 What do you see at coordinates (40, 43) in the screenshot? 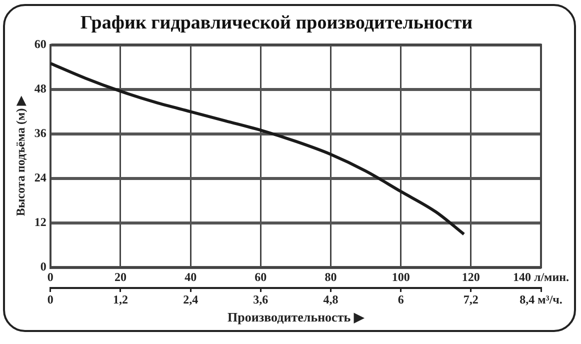
I see `y-tick-label: 60` at bounding box center [40, 43].